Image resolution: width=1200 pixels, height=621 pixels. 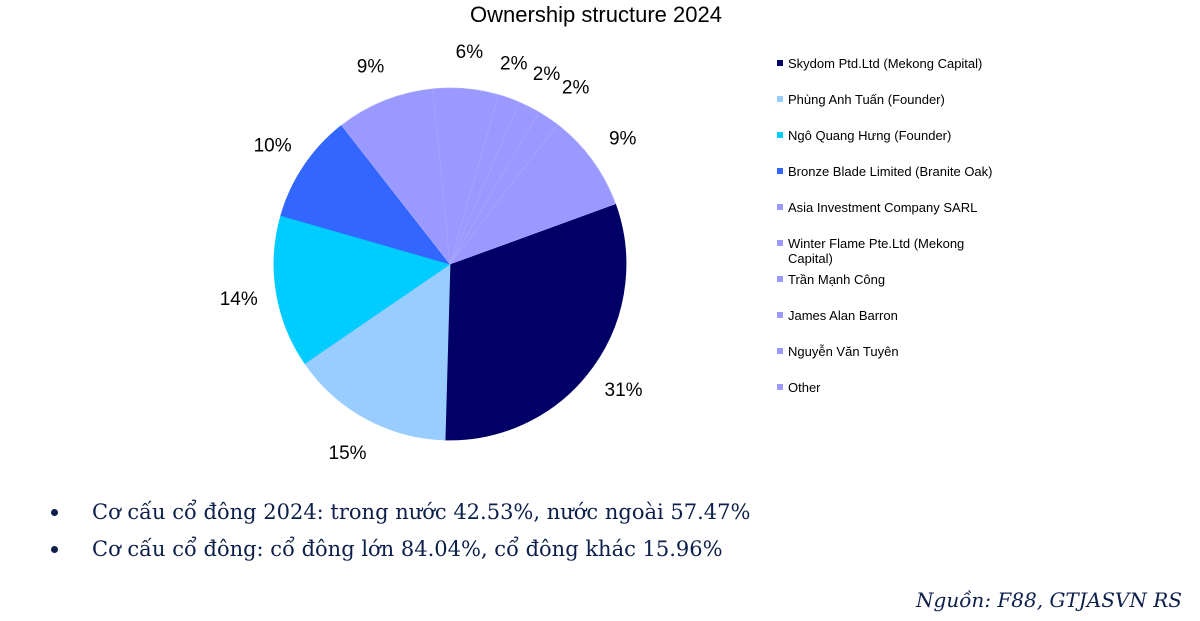 What do you see at coordinates (470, 52) in the screenshot?
I see `slice-percent-label: 6%` at bounding box center [470, 52].